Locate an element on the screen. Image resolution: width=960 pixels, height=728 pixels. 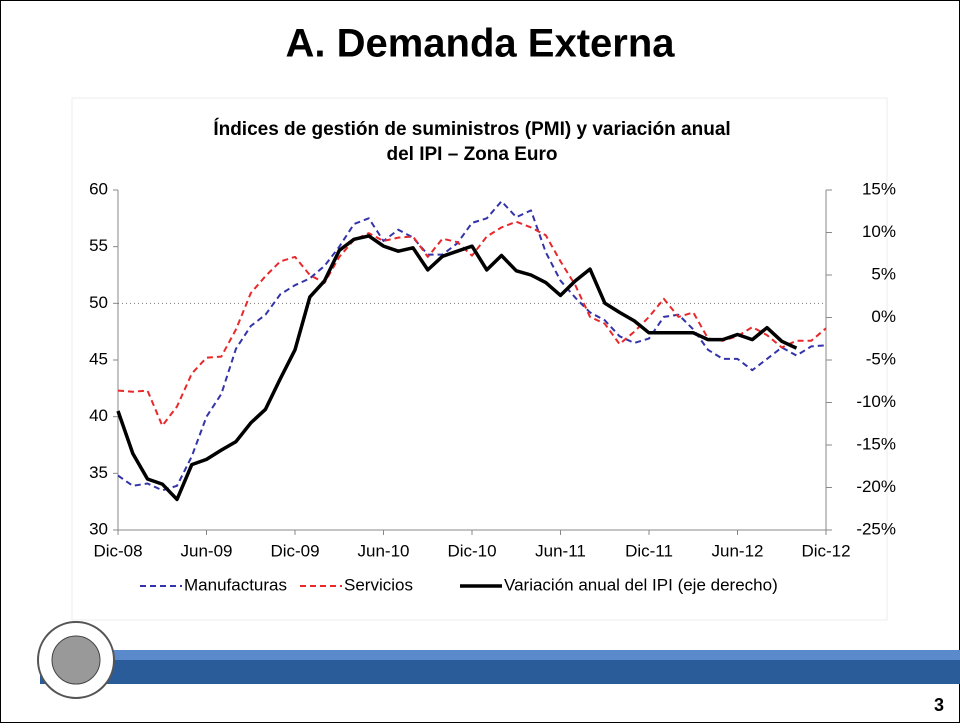
y-tick-label: 60 is located at coordinates (98, 188).